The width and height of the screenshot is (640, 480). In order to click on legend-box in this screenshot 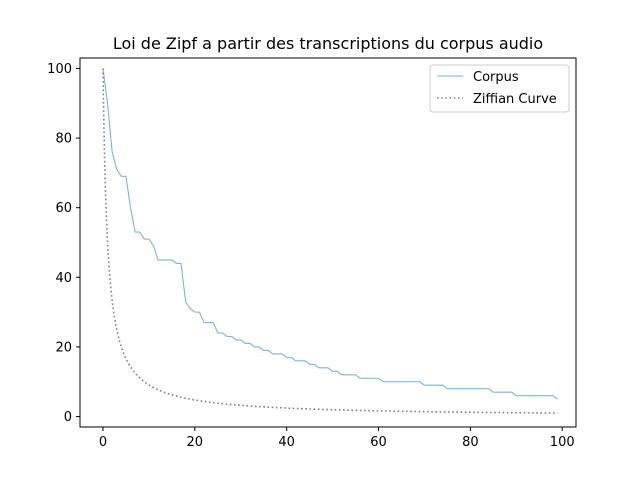, I will do `click(499, 88)`.